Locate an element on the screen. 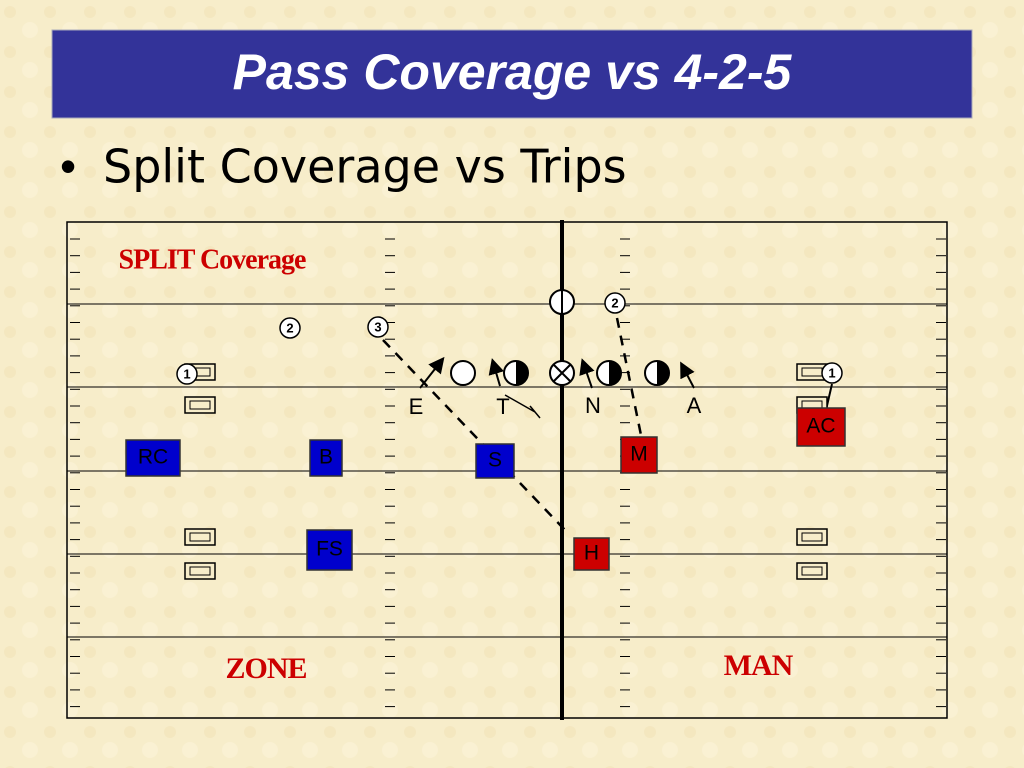 The width and height of the screenshot is (1024, 768). caption: SPLIT Coverage is located at coordinates (212, 259).